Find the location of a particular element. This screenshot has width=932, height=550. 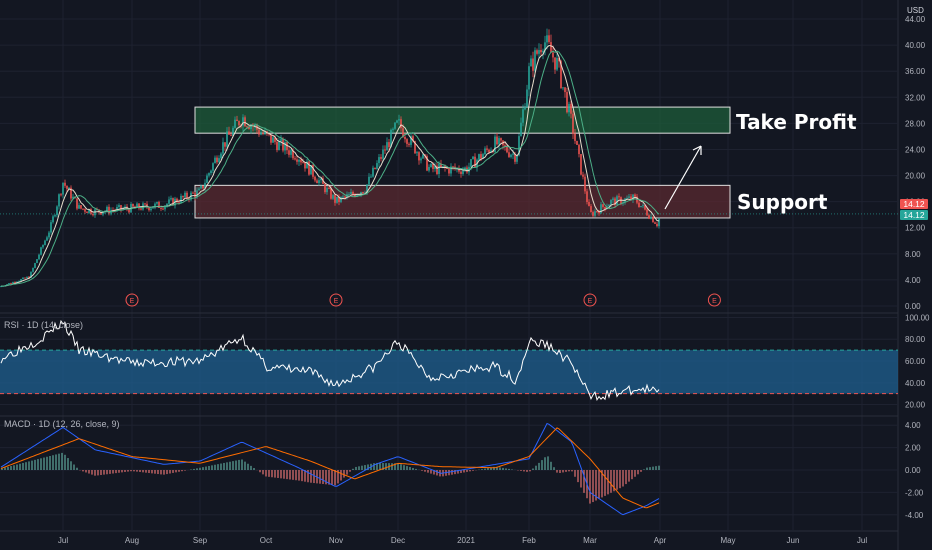

x-tick-label: Oct is located at coordinates (266, 540).